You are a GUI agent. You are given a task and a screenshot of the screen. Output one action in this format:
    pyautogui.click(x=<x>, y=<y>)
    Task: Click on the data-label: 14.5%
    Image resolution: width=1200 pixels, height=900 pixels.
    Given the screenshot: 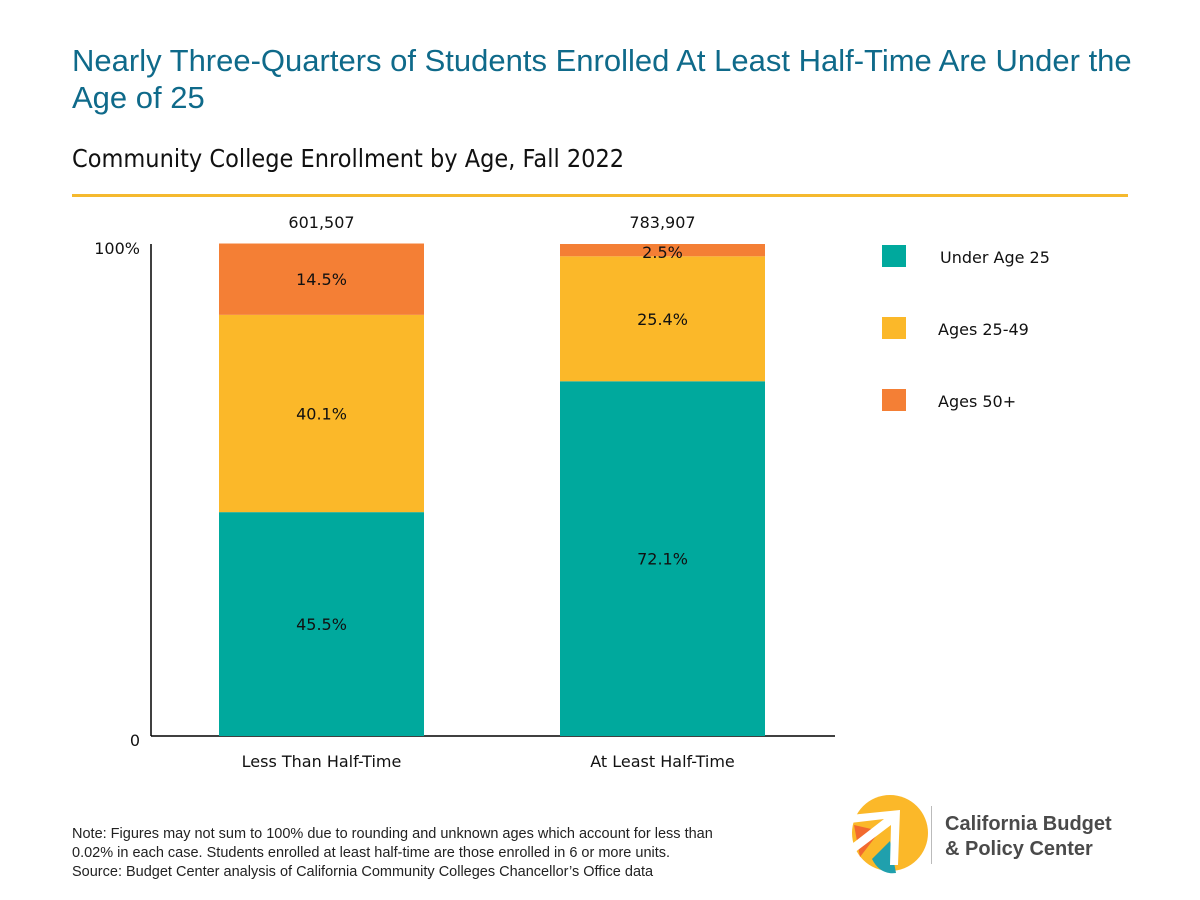 What is the action you would take?
    pyautogui.click(x=321, y=279)
    